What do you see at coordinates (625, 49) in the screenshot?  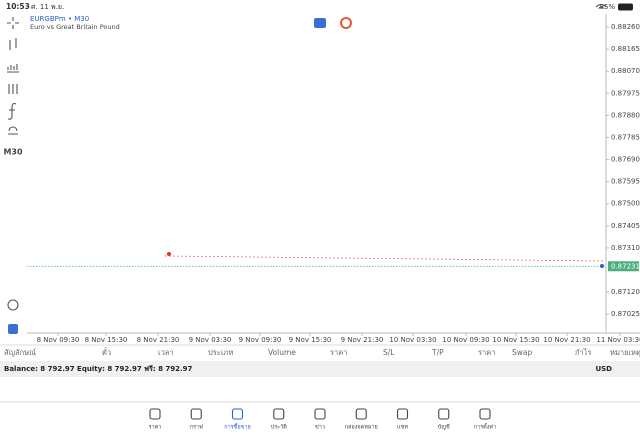 I see `y-tick-label: 0.88165` at bounding box center [625, 49].